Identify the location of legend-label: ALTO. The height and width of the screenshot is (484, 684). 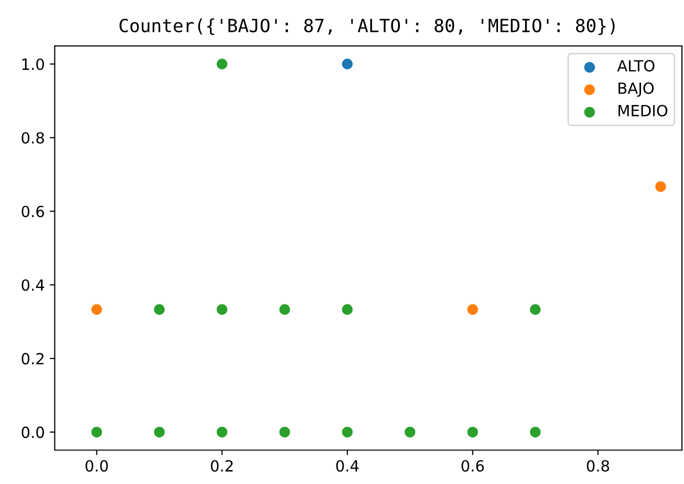
(635, 66).